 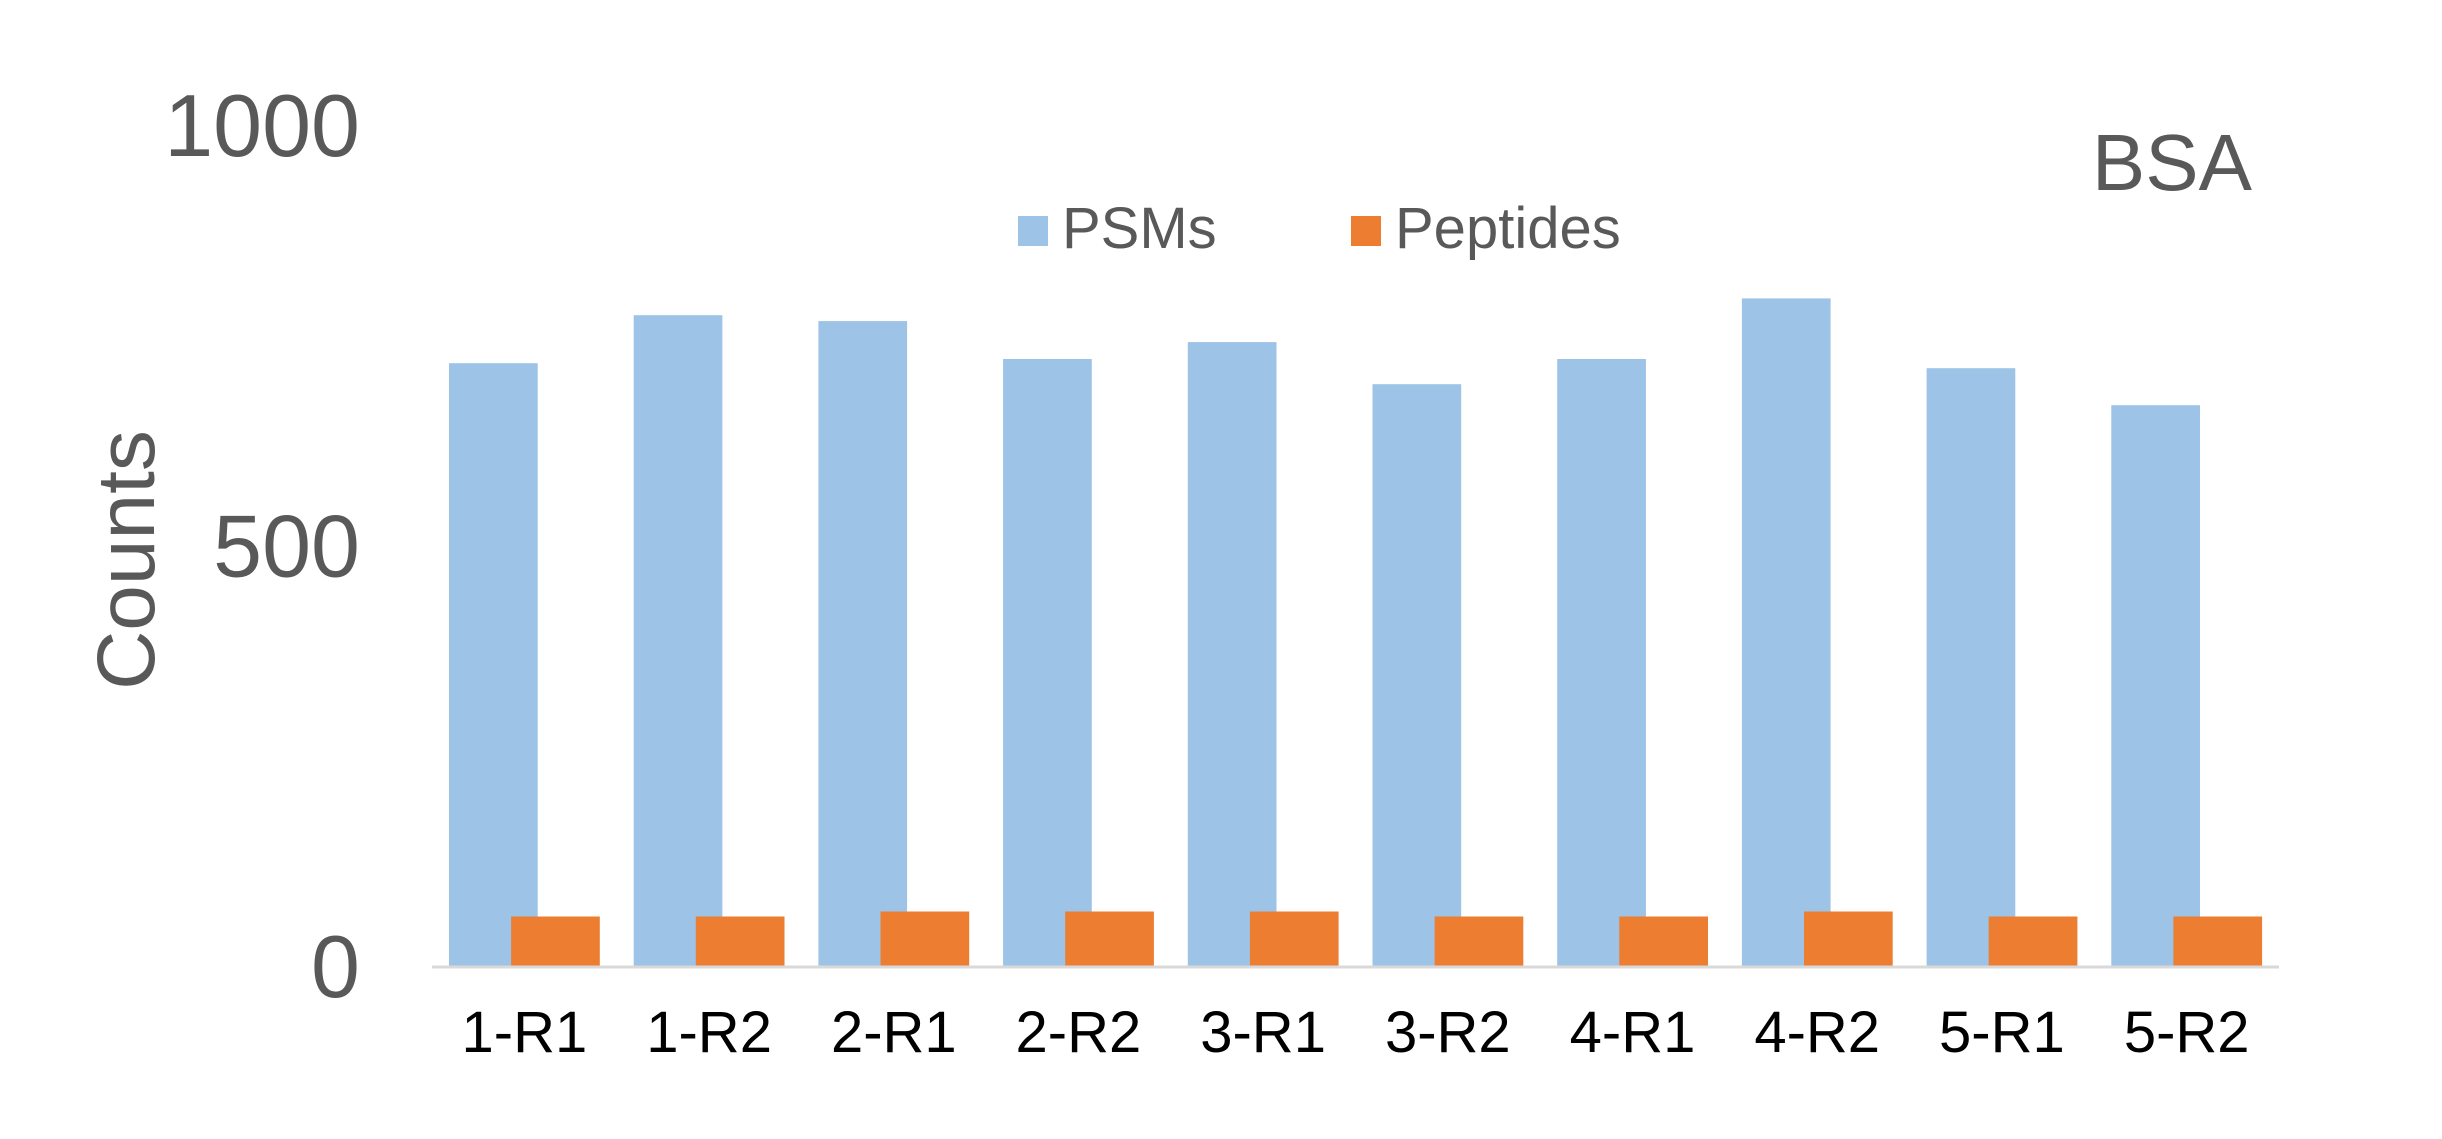 I want to click on y-axis-title: Counts, so click(x=126, y=560).